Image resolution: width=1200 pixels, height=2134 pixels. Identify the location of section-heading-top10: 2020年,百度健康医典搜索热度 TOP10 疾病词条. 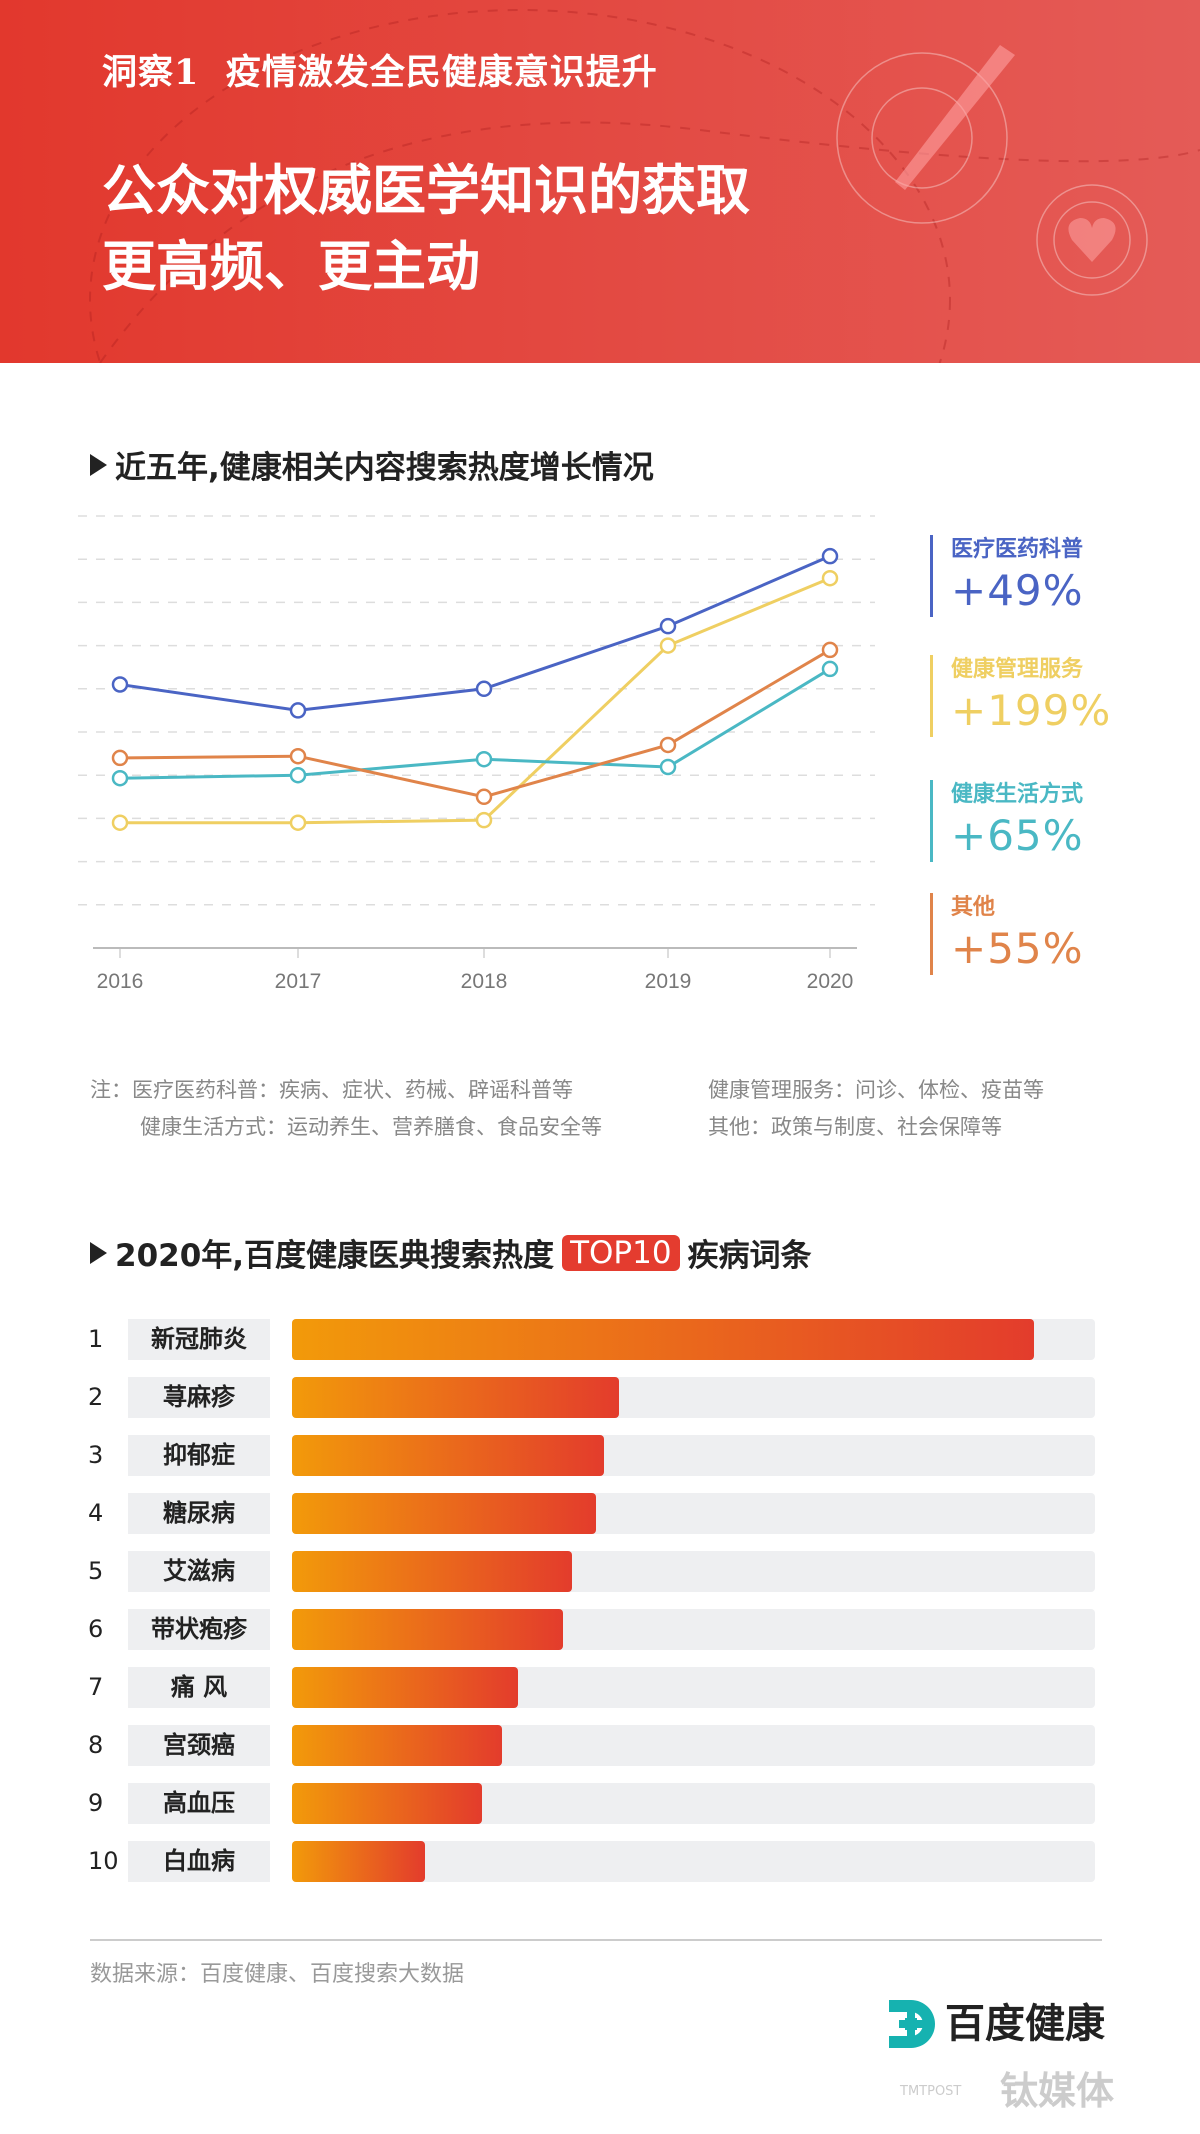
(451, 1252).